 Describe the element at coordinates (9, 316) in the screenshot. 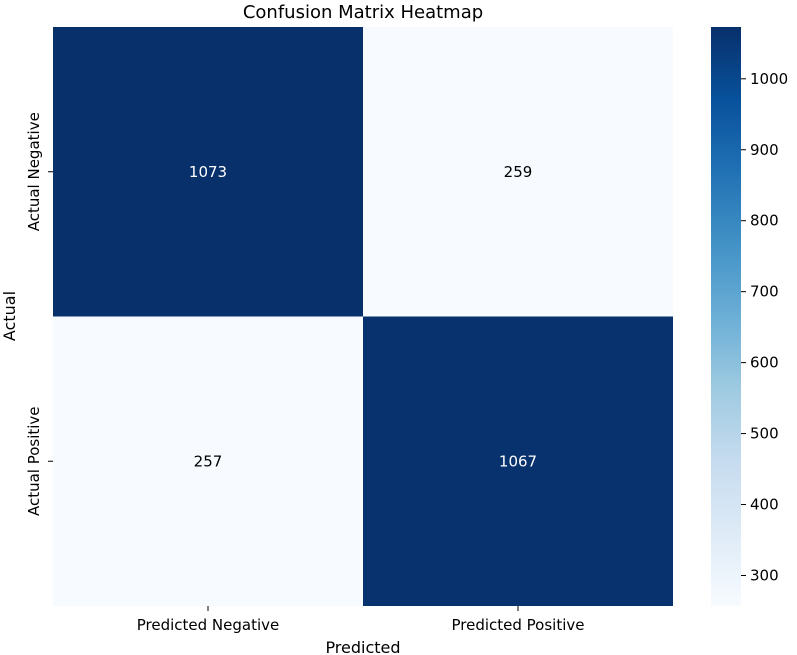

I see `y-axis-label: Actual` at that location.